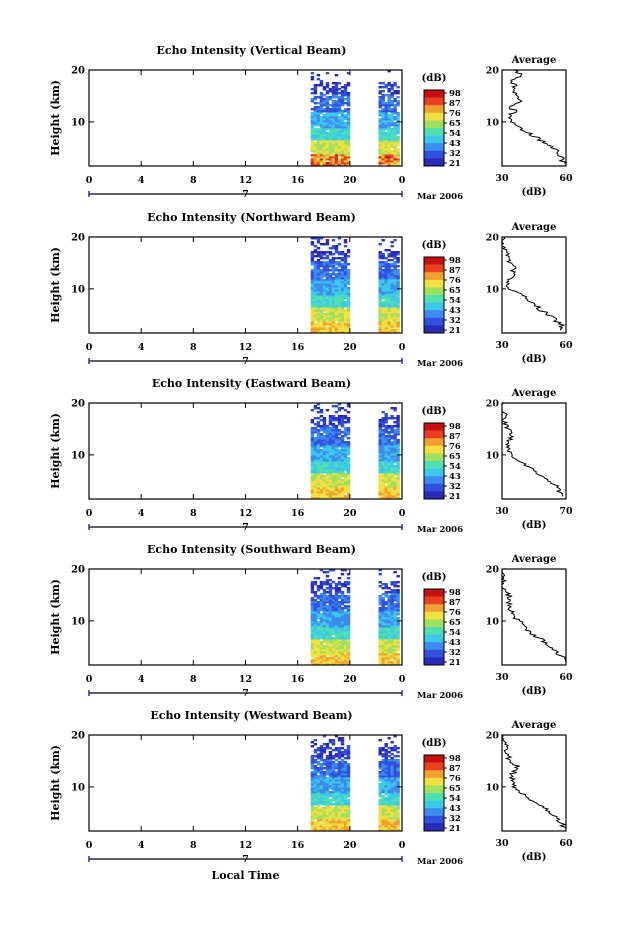 This screenshot has height=929, width=620. Describe the element at coordinates (534, 359) in the screenshot. I see `average-xlabel: (dB)` at that location.